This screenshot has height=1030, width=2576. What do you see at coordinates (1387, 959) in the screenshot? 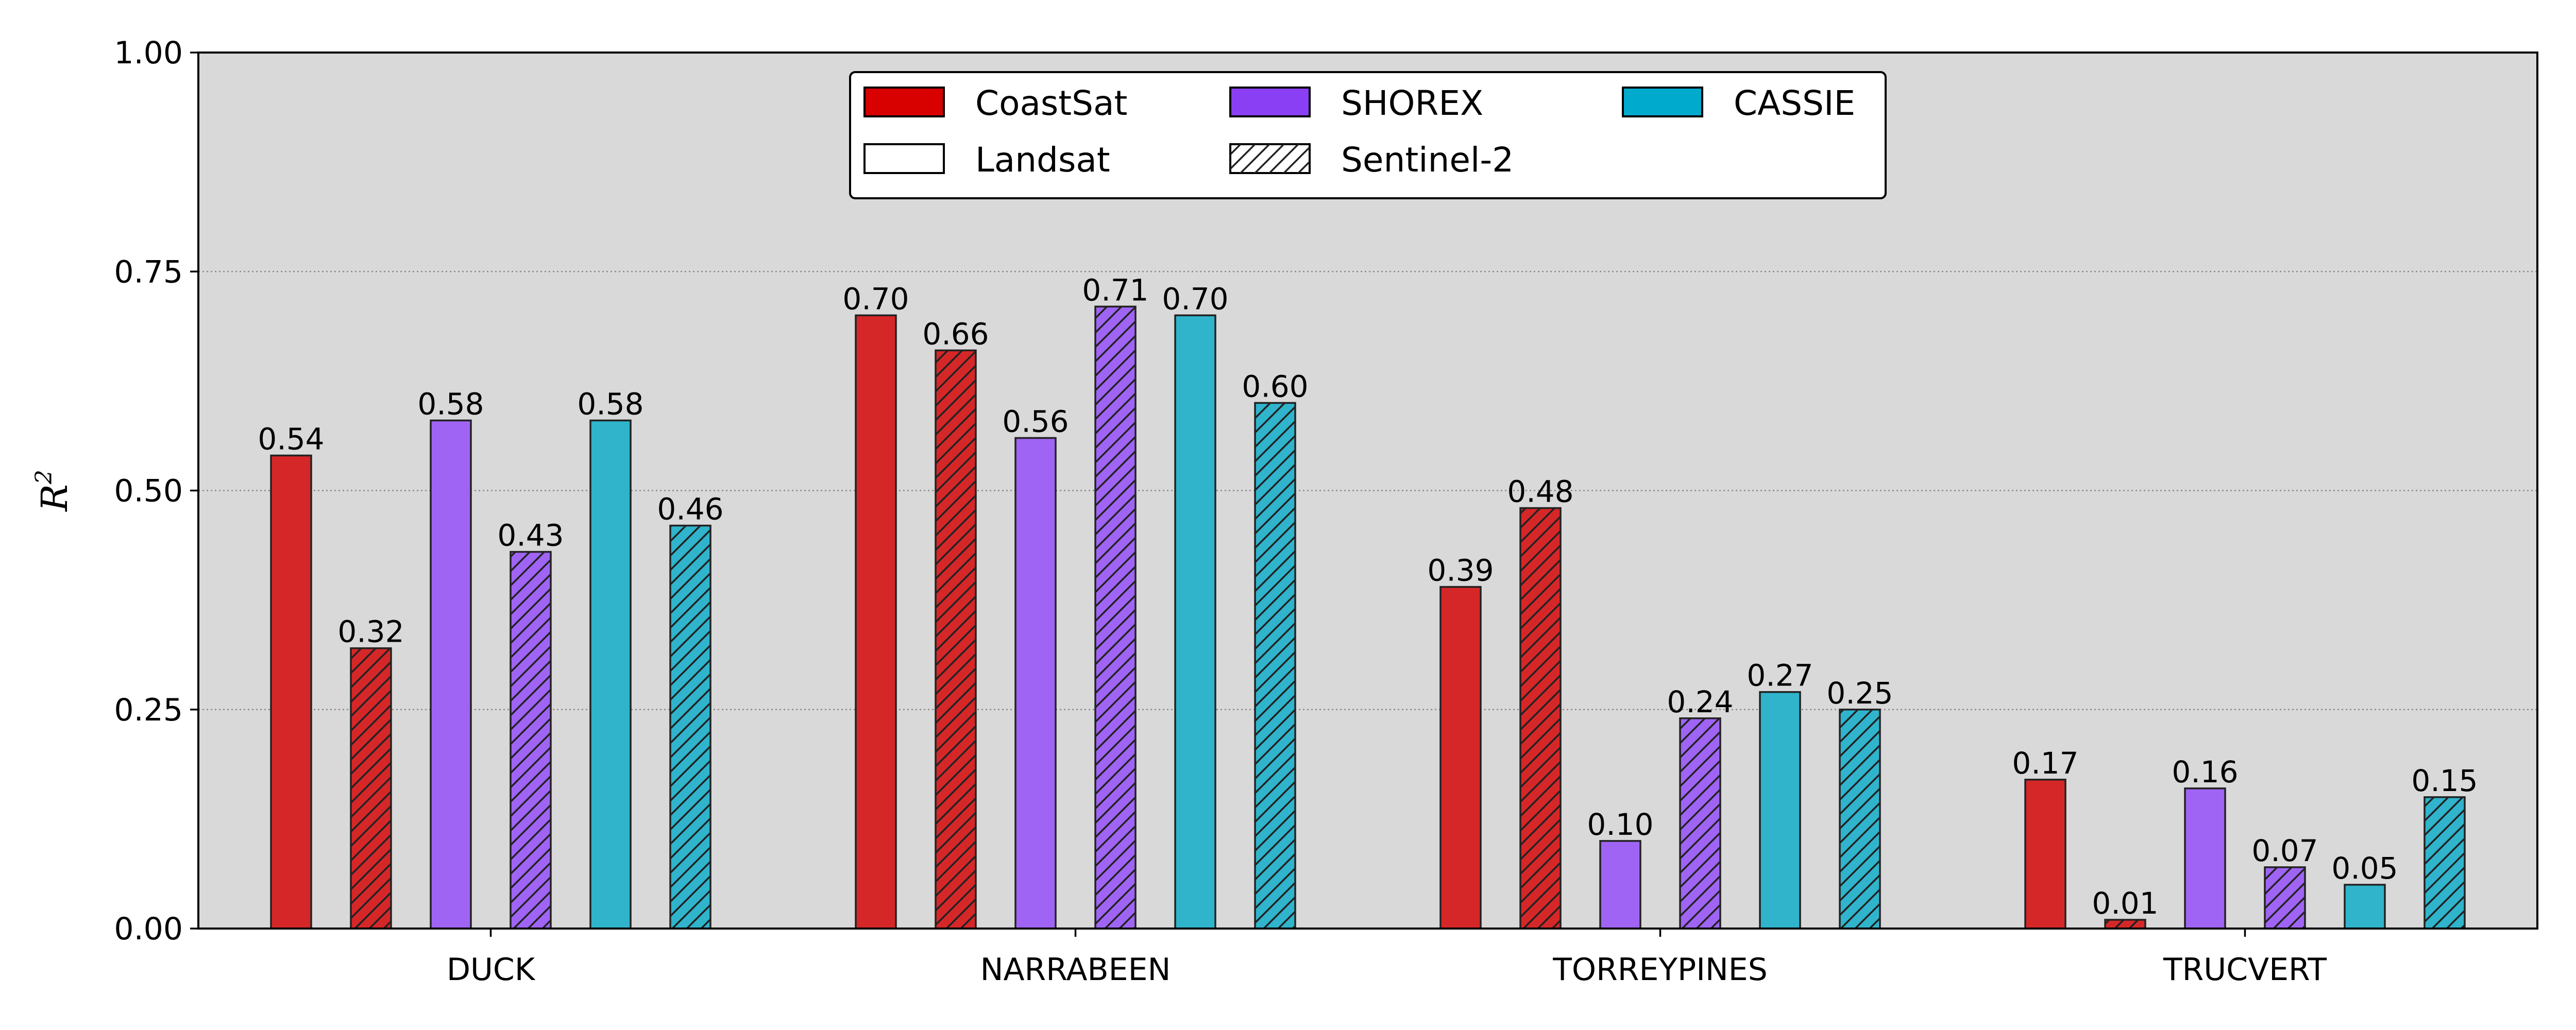
I see `x-axis: DUCK NARRABEEN TORREYPINES TRUCVERT` at bounding box center [1387, 959].